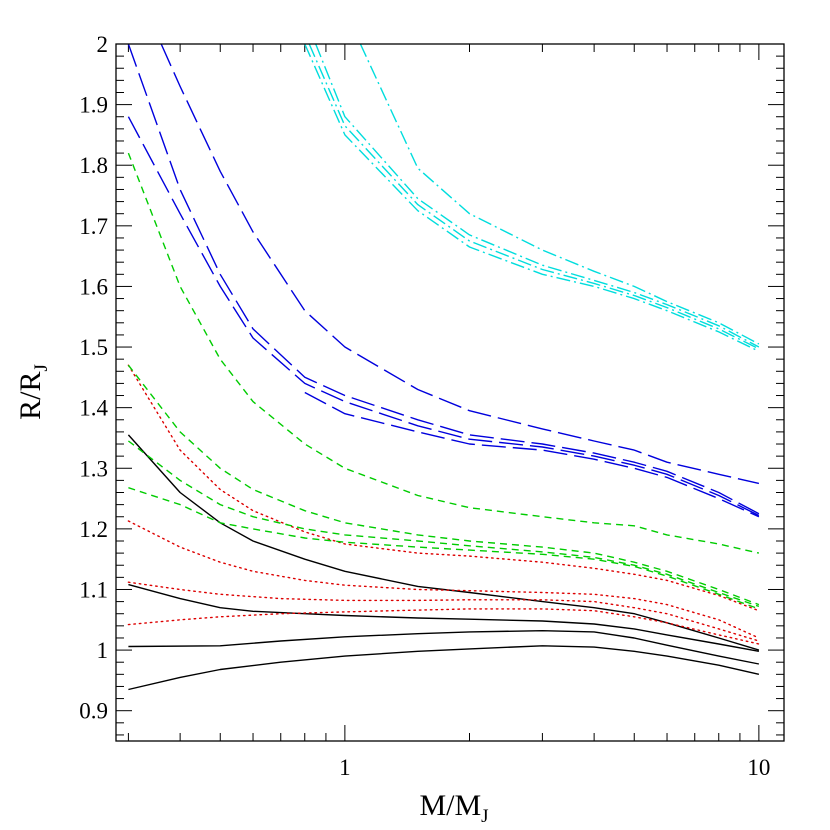  Describe the element at coordinates (345, 767) in the screenshot. I see `x-tick-label: 1` at that location.